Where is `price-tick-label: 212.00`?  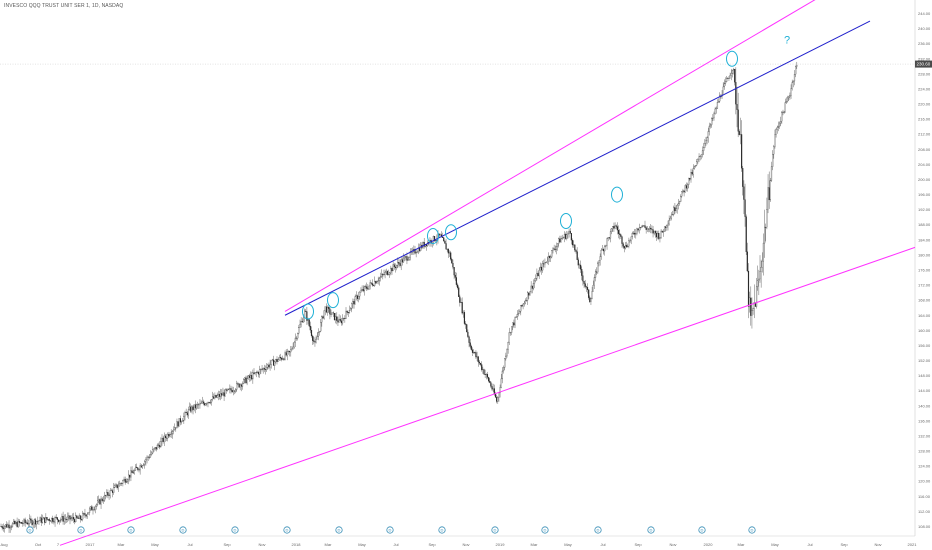 price-tick-label: 212.00 is located at coordinates (924, 134).